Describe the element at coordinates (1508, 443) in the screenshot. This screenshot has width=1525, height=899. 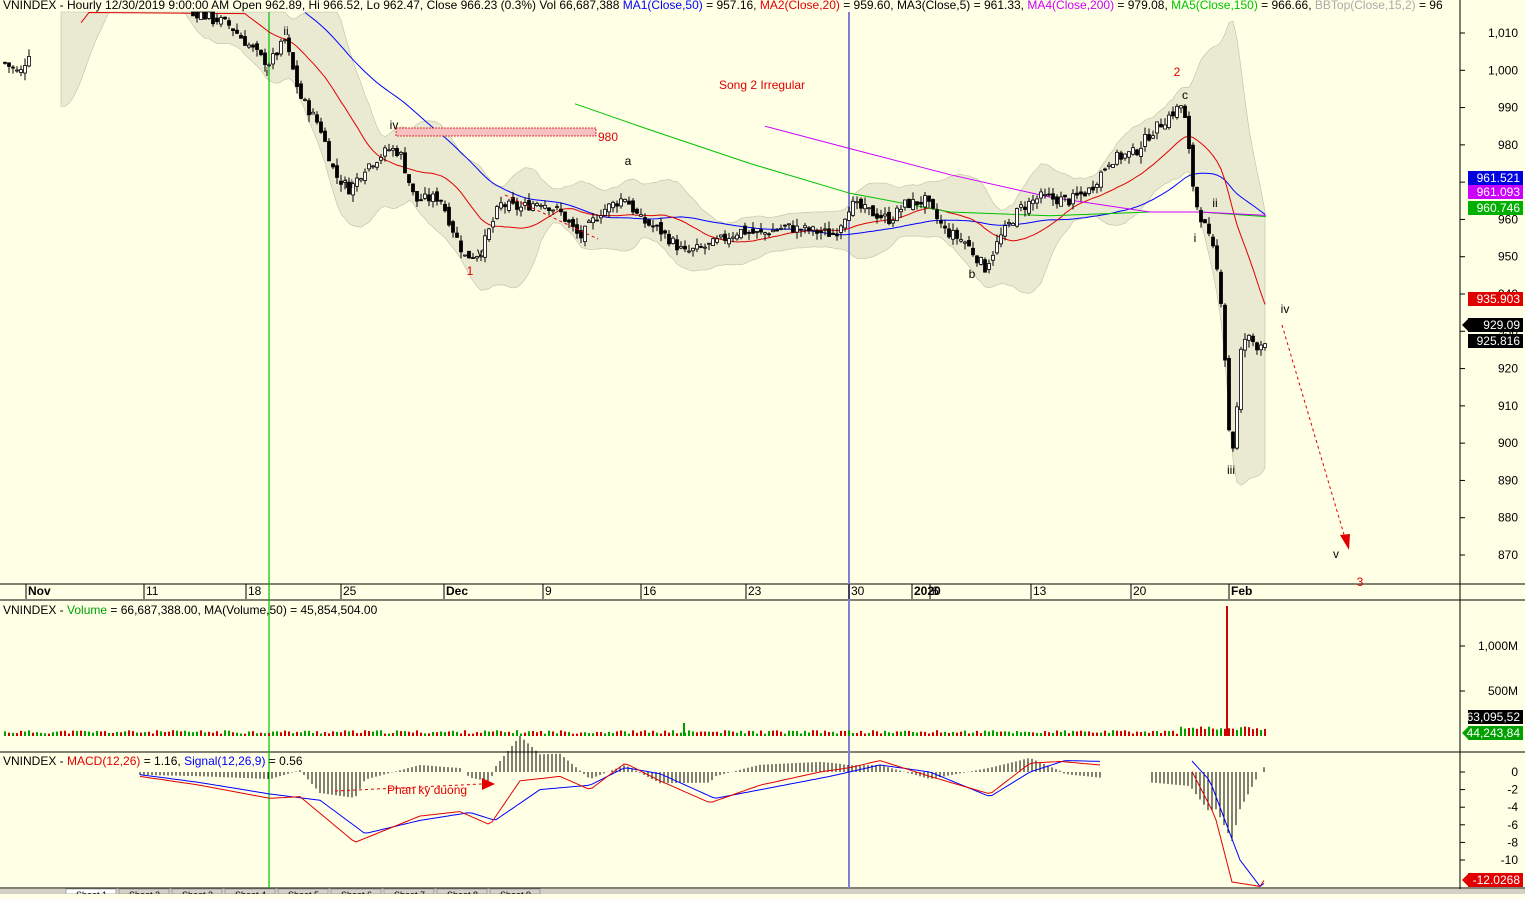
I see `price-tick-label: 900` at that location.